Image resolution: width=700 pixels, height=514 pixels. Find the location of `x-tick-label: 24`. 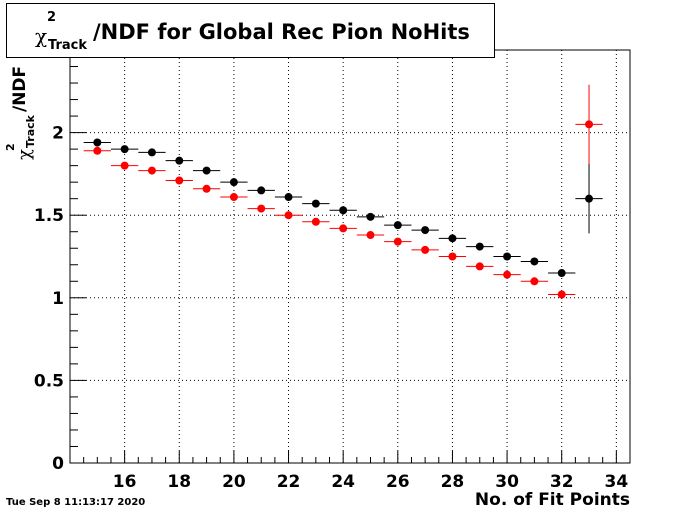

x-tick-label: 24 is located at coordinates (343, 482).